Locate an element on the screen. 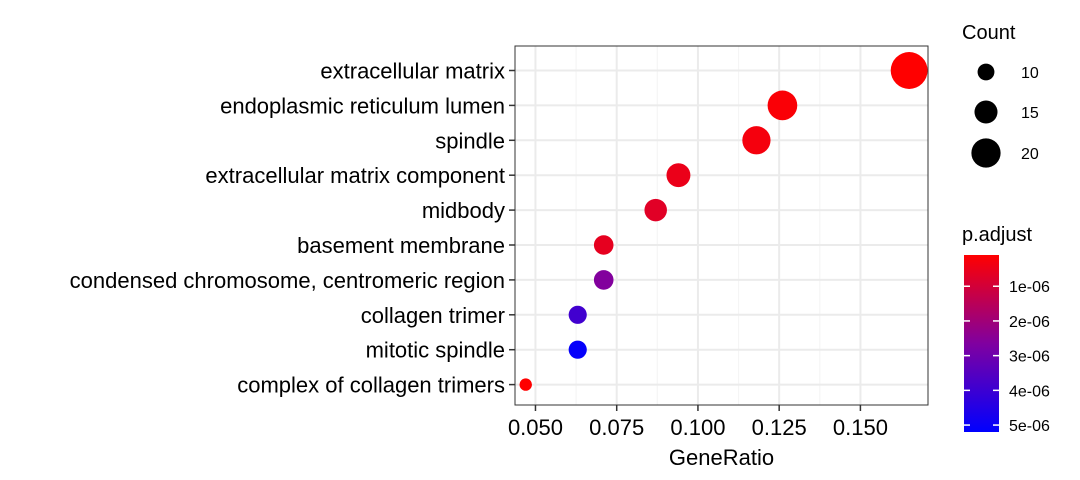  x-tick-label: 0.150 is located at coordinates (860, 427).